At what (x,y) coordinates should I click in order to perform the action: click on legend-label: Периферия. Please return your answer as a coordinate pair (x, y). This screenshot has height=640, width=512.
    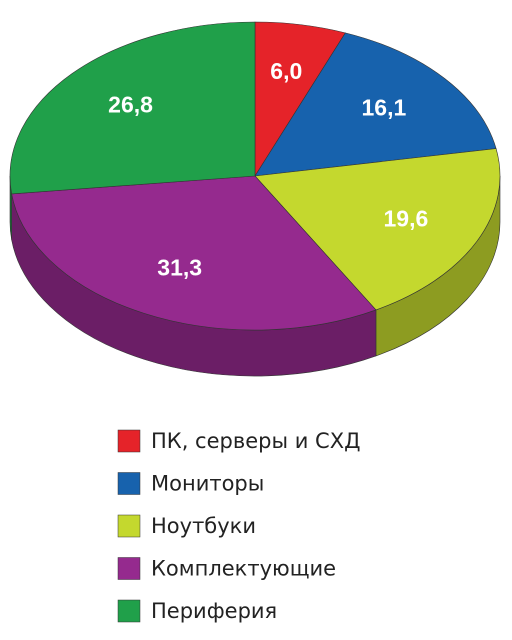
    Looking at the image, I should click on (214, 611).